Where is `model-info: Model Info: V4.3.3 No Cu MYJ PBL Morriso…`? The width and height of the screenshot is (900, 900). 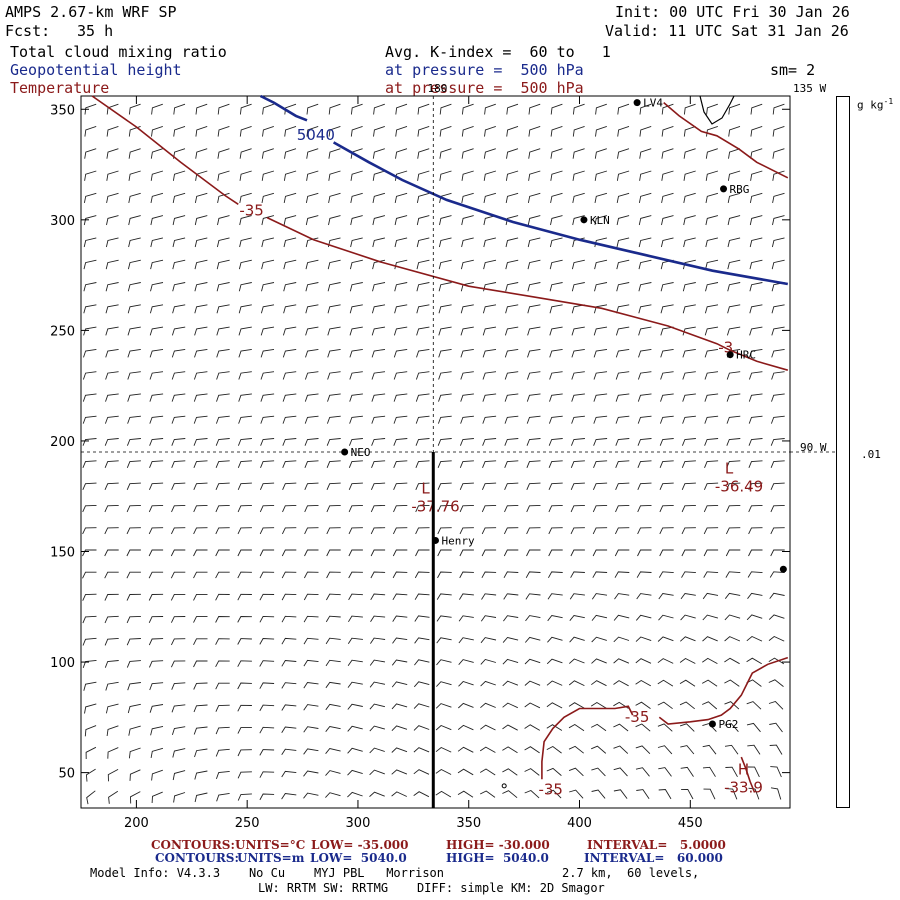
model-info: Model Info: V4.3.3 No Cu MYJ PBL Morriso… is located at coordinates (267, 873).